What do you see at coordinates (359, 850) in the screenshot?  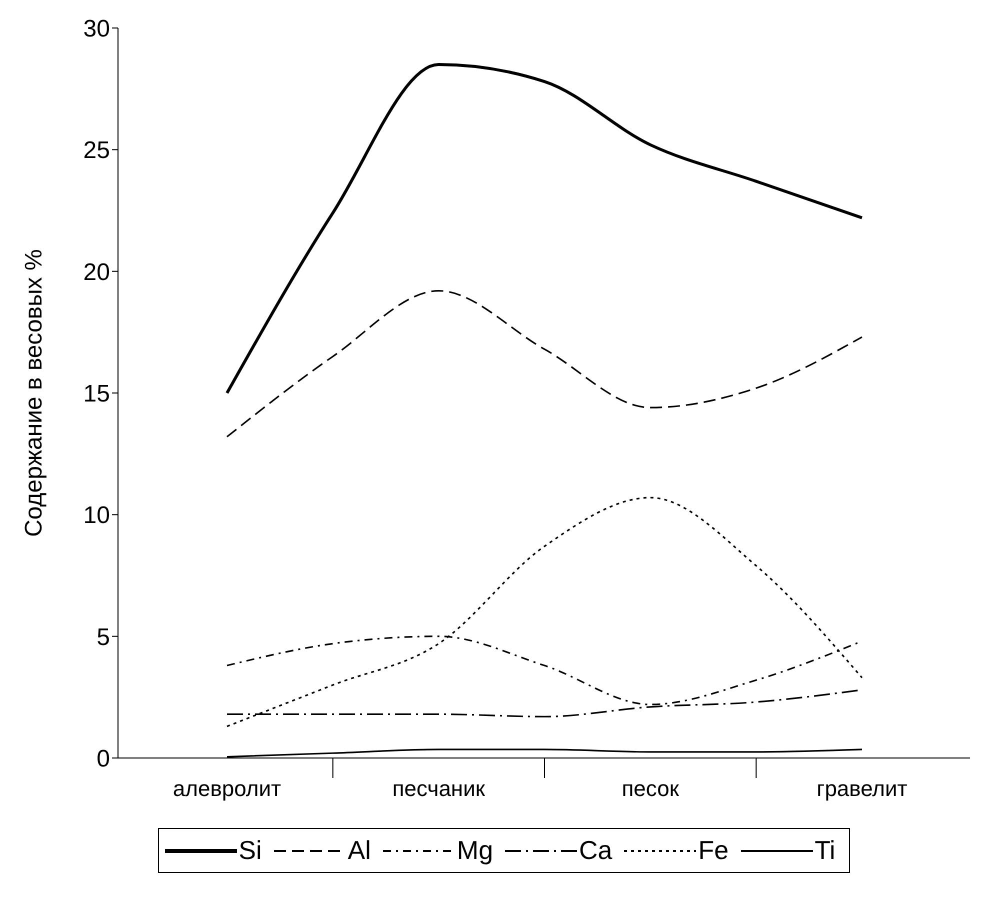 I see `legend-label: Al` at bounding box center [359, 850].